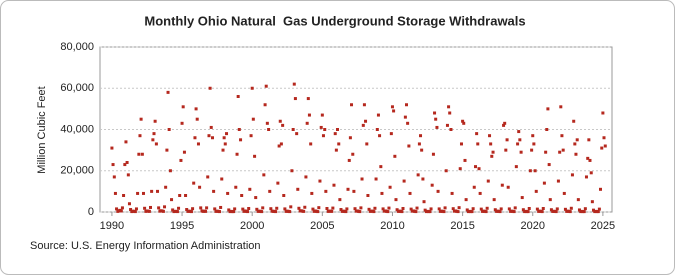 This screenshot has height=275, width=675. Describe the element at coordinates (91, 212) in the screenshot. I see `y-tick-label: 0` at that location.